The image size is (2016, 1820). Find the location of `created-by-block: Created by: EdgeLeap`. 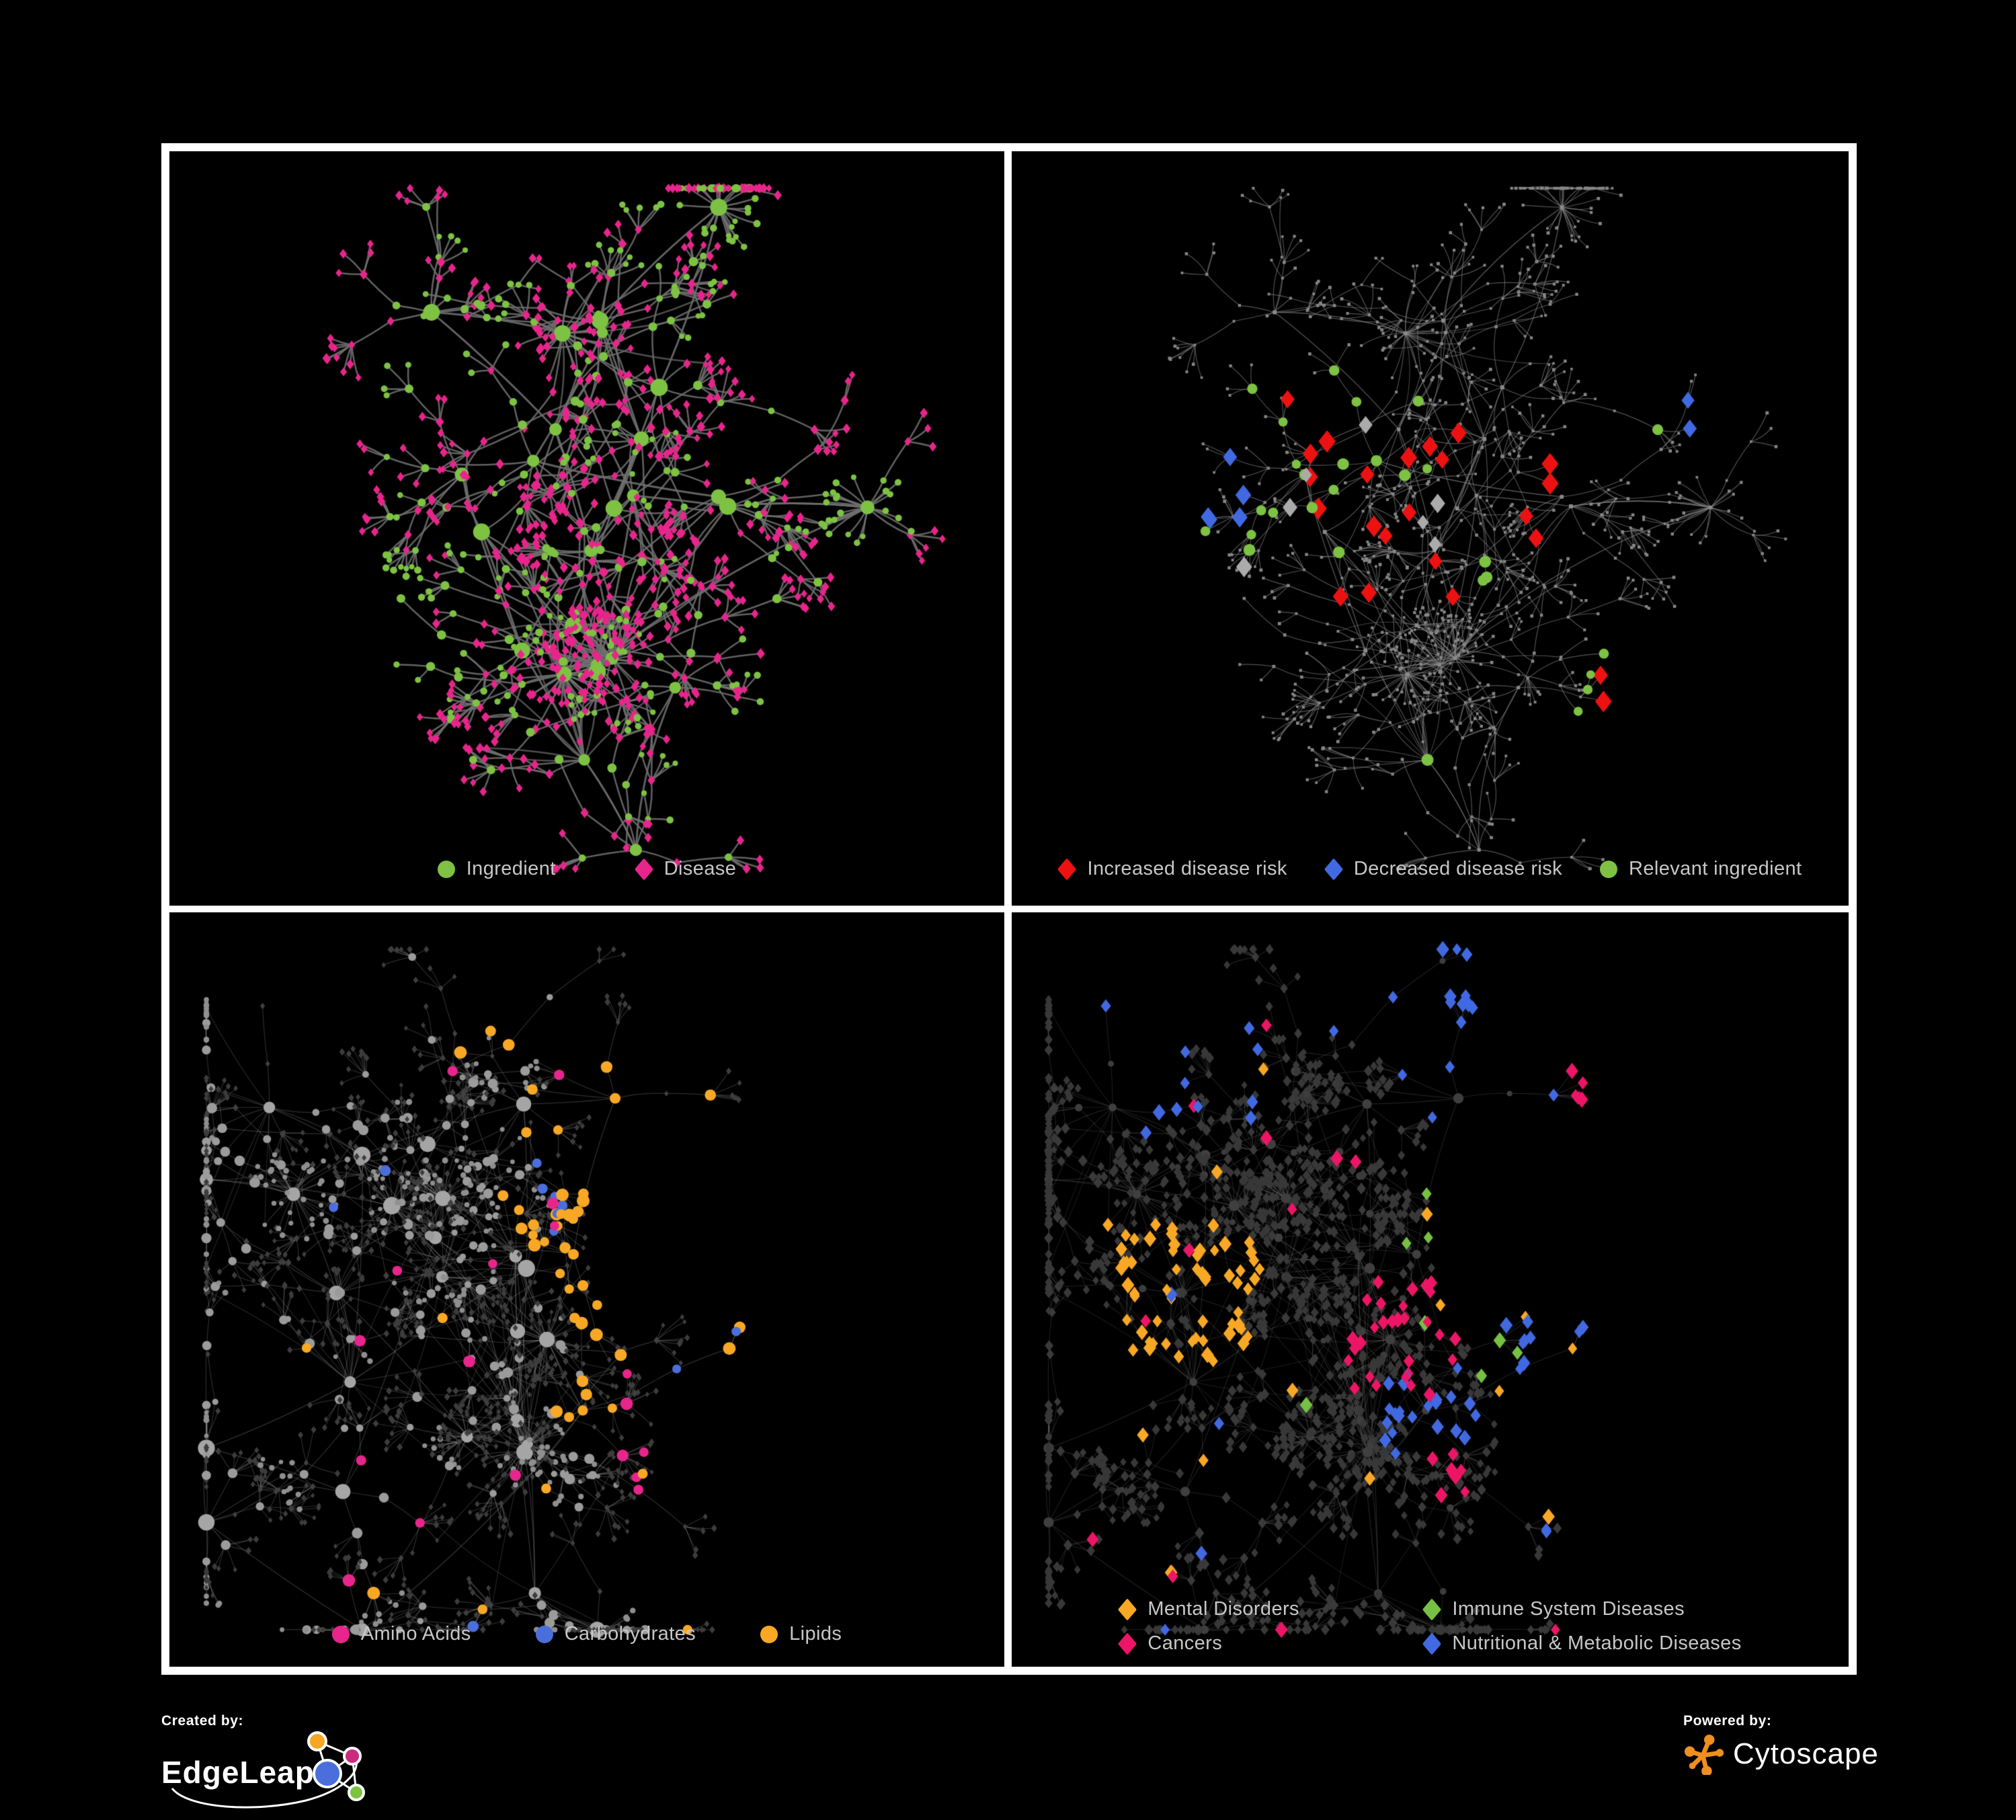

created-by-block: Created by: EdgeLeap is located at coordinates (272, 1763).